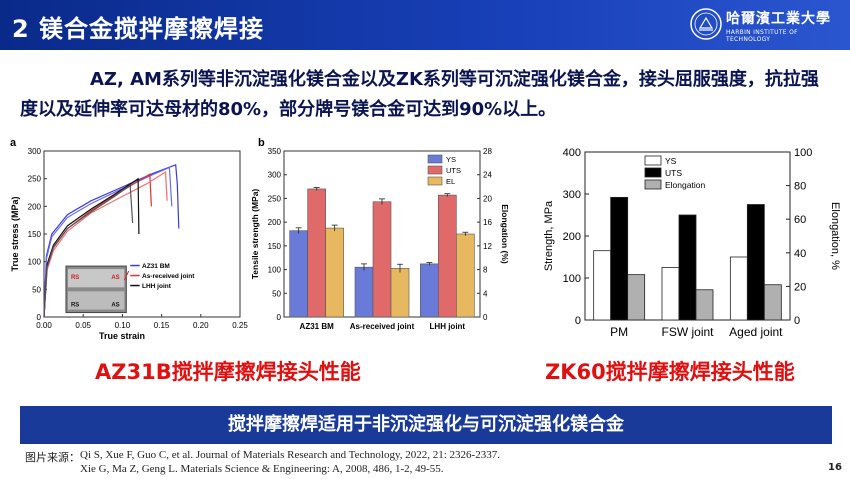 This screenshot has width=850, height=479. Describe the element at coordinates (317, 326) in the screenshot. I see `category-label: AZ31 BM` at that location.